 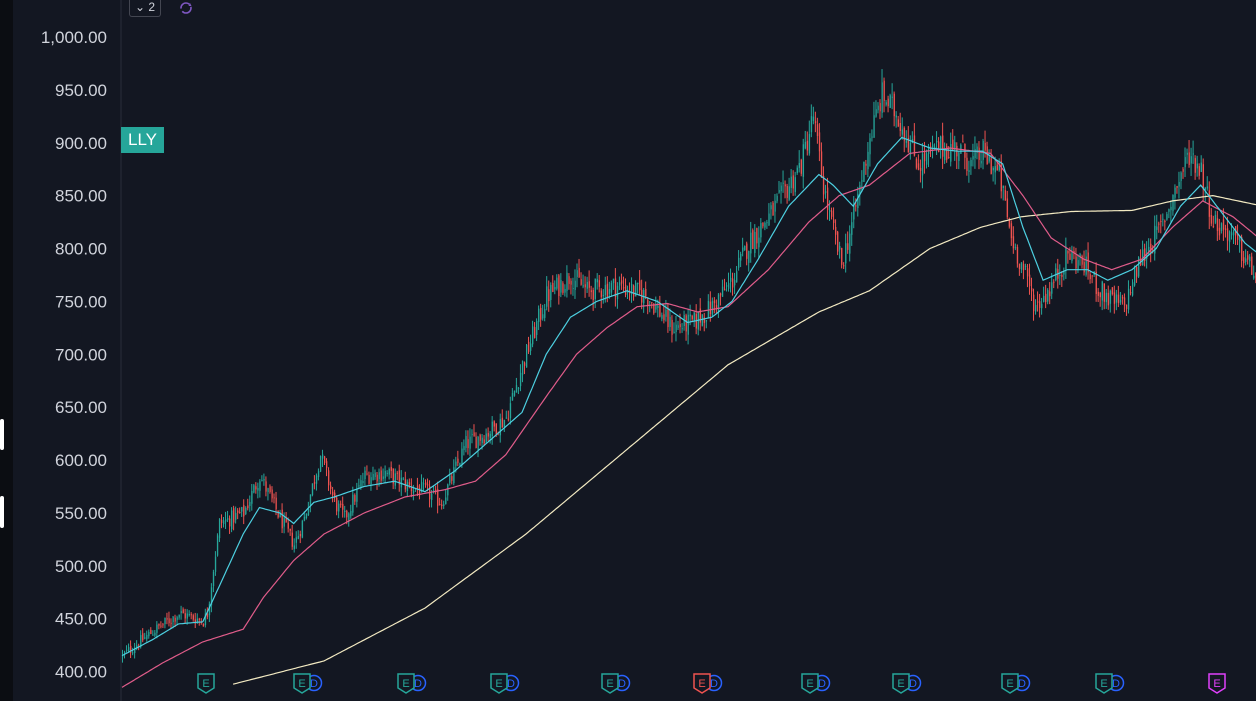 I want to click on symbol-label: LLY, so click(x=142, y=140).